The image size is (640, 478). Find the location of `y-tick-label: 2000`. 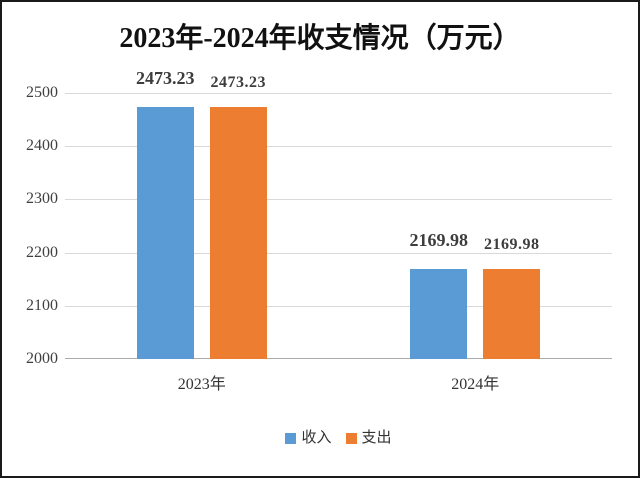

y-tick-label: 2000 is located at coordinates (42, 358).